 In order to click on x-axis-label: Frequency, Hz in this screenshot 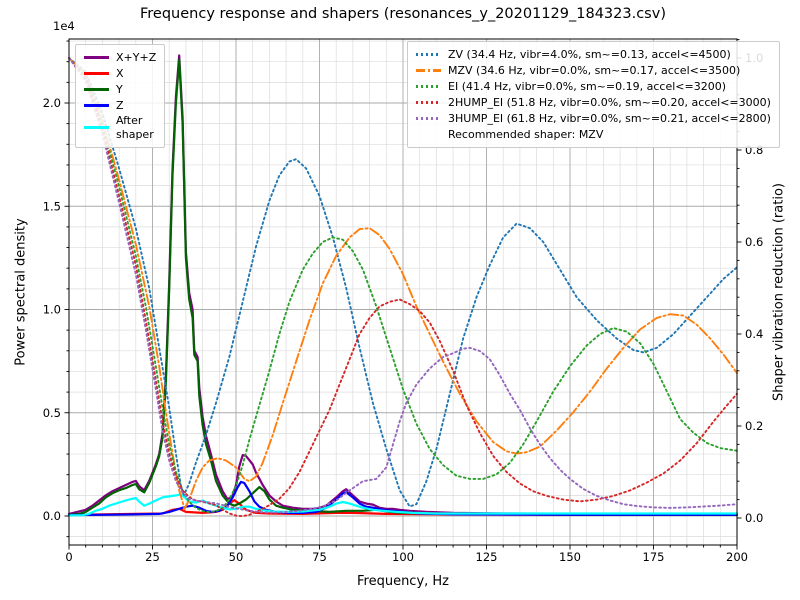, I will do `click(403, 581)`.